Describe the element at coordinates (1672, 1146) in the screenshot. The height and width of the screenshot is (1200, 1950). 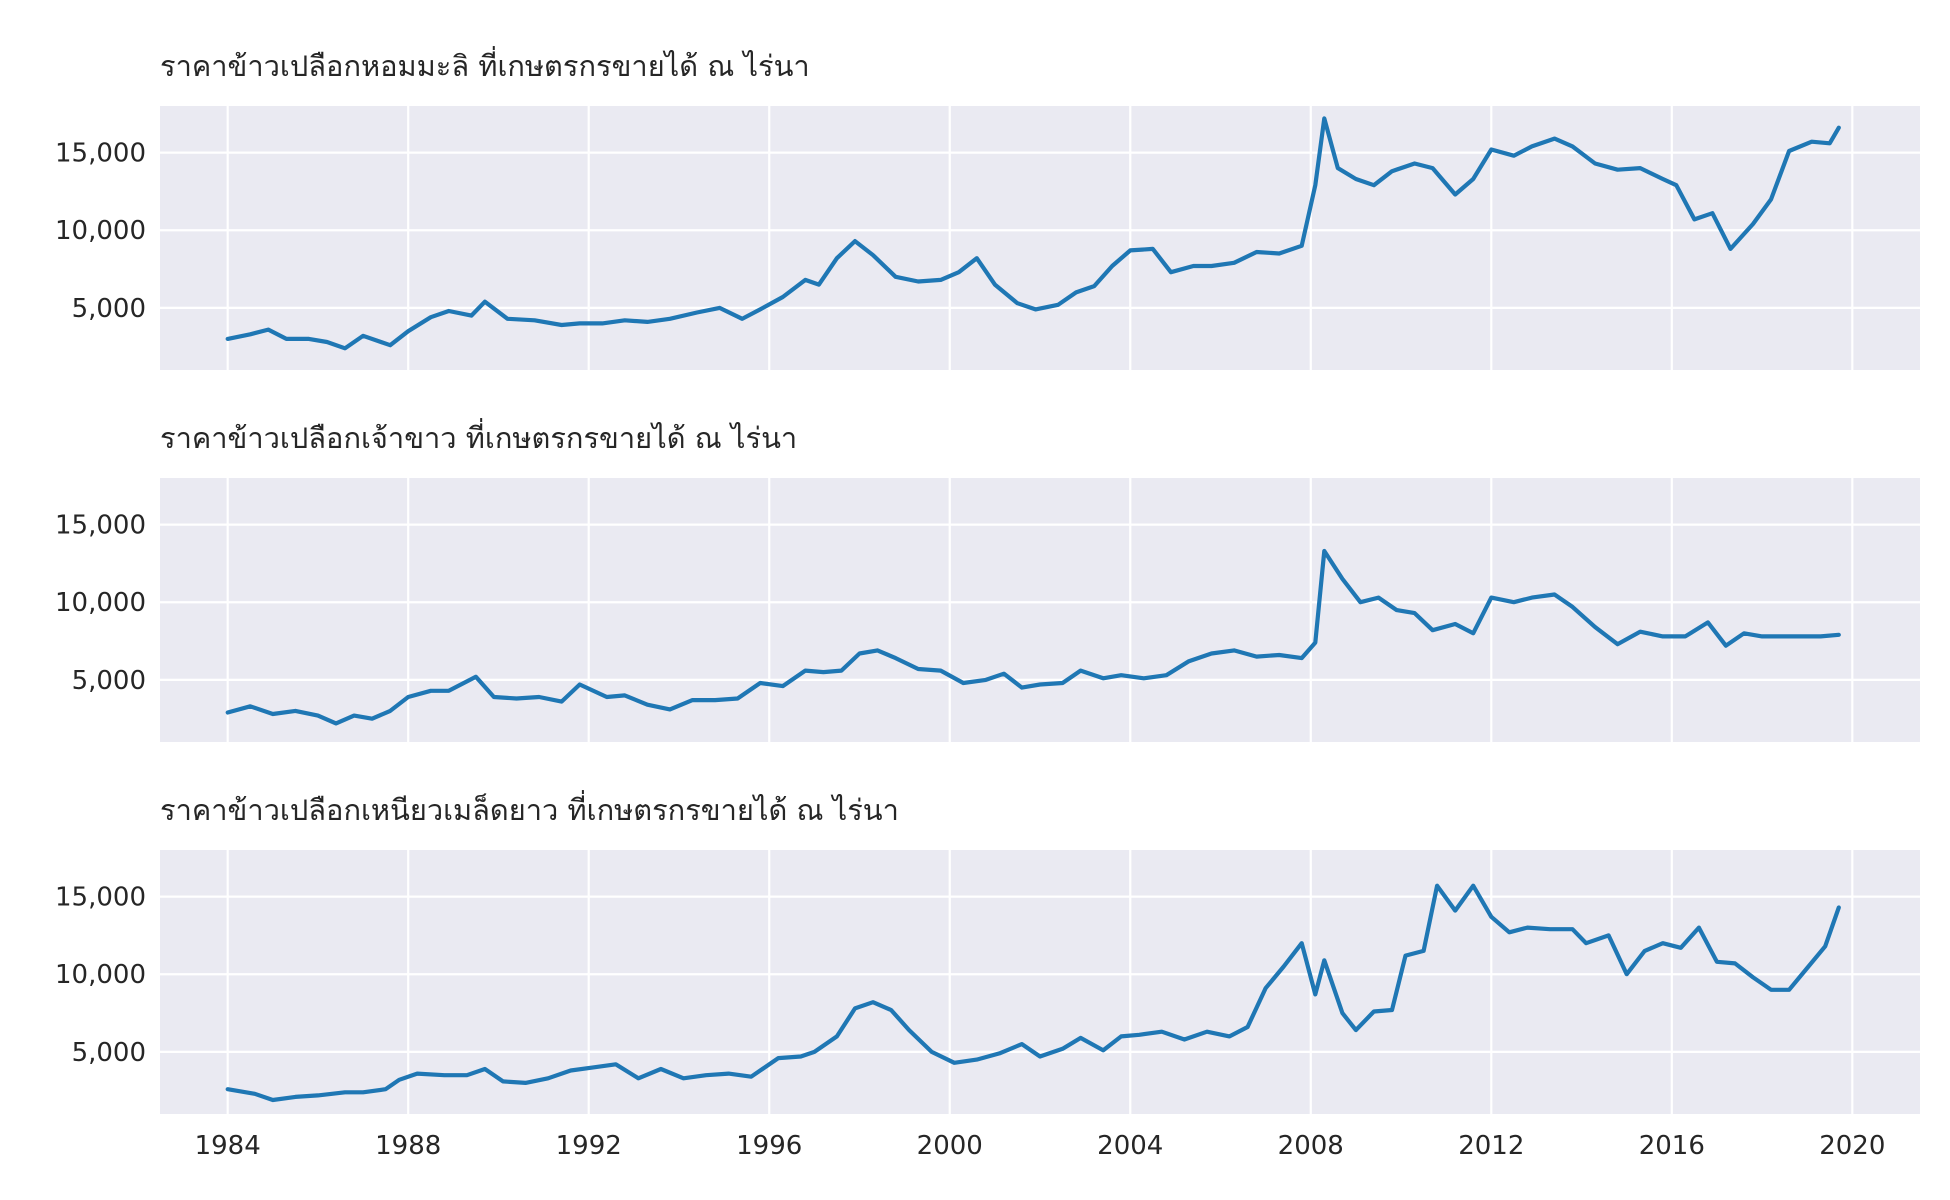
I see `x-tick-label: 2016` at that location.